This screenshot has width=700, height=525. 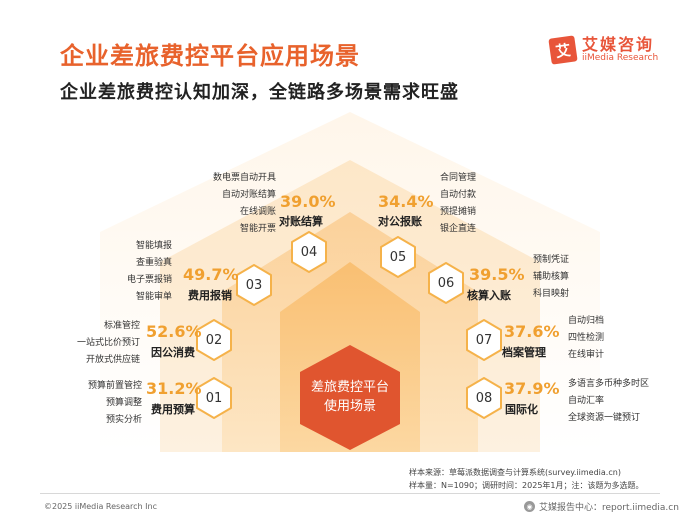 What do you see at coordinates (609, 384) in the screenshot?
I see `scenario-08-item: 多语言多币种多时区` at bounding box center [609, 384].